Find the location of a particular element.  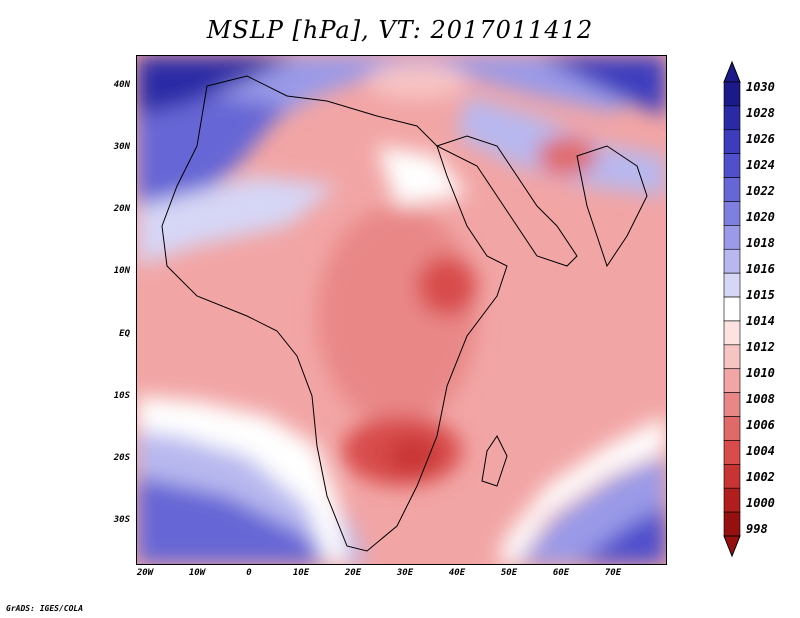

colorbar-label-1020: 1020 is located at coordinates (760, 217).